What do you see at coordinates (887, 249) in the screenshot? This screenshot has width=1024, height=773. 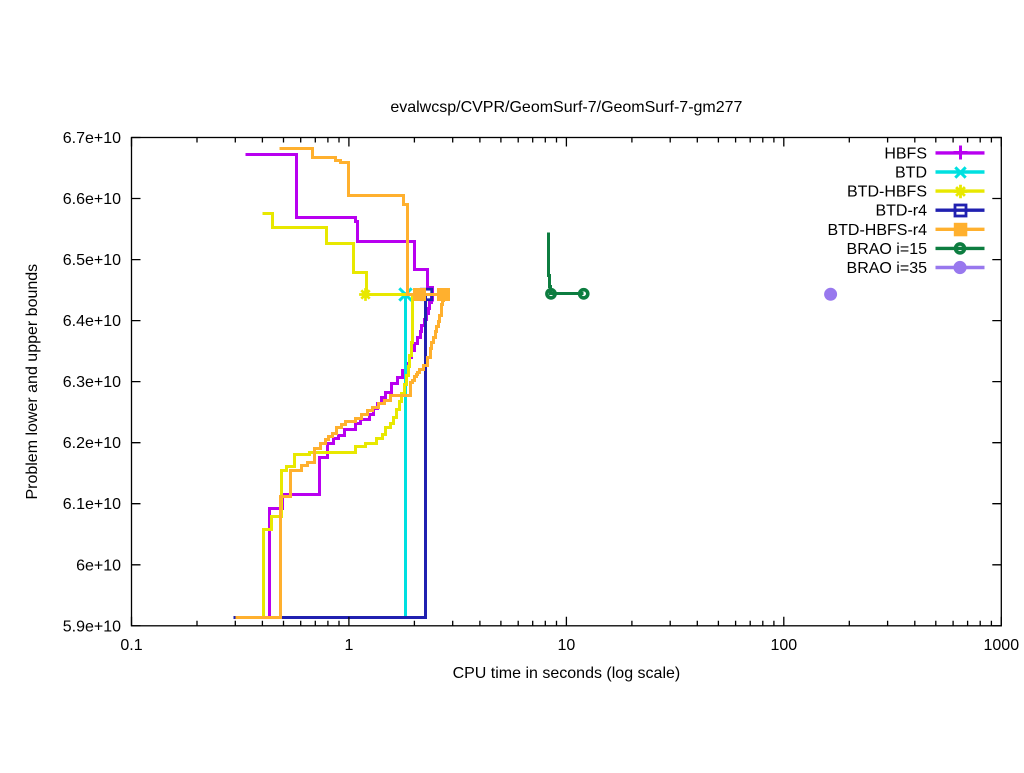 I see `svg-text: BRAO i=15` at bounding box center [887, 249].